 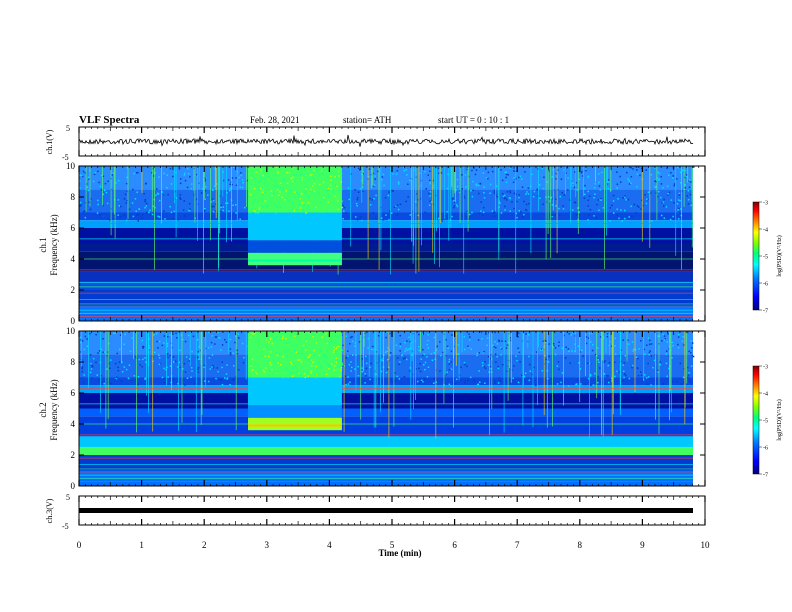 I want to click on ch2-spec-ytick: 10, so click(x=71, y=331).